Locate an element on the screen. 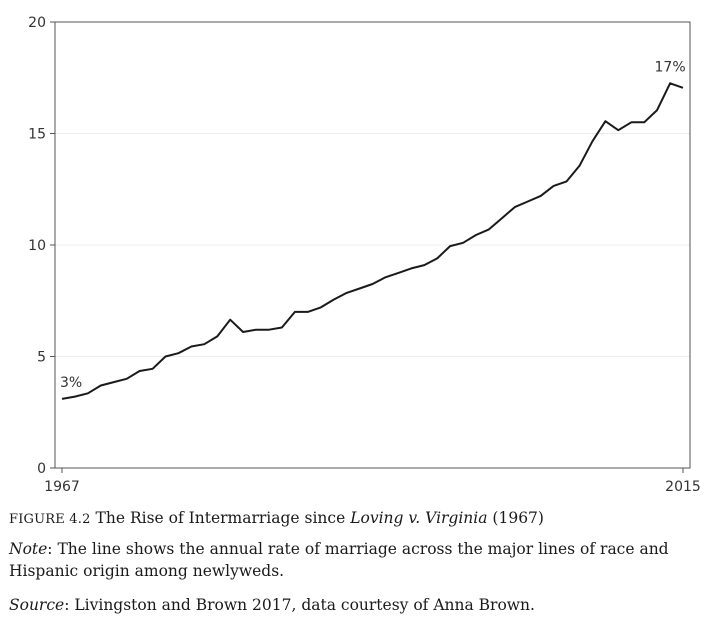 This screenshot has height=626, width=726. annotation-label-1: 17% is located at coordinates (670, 67).